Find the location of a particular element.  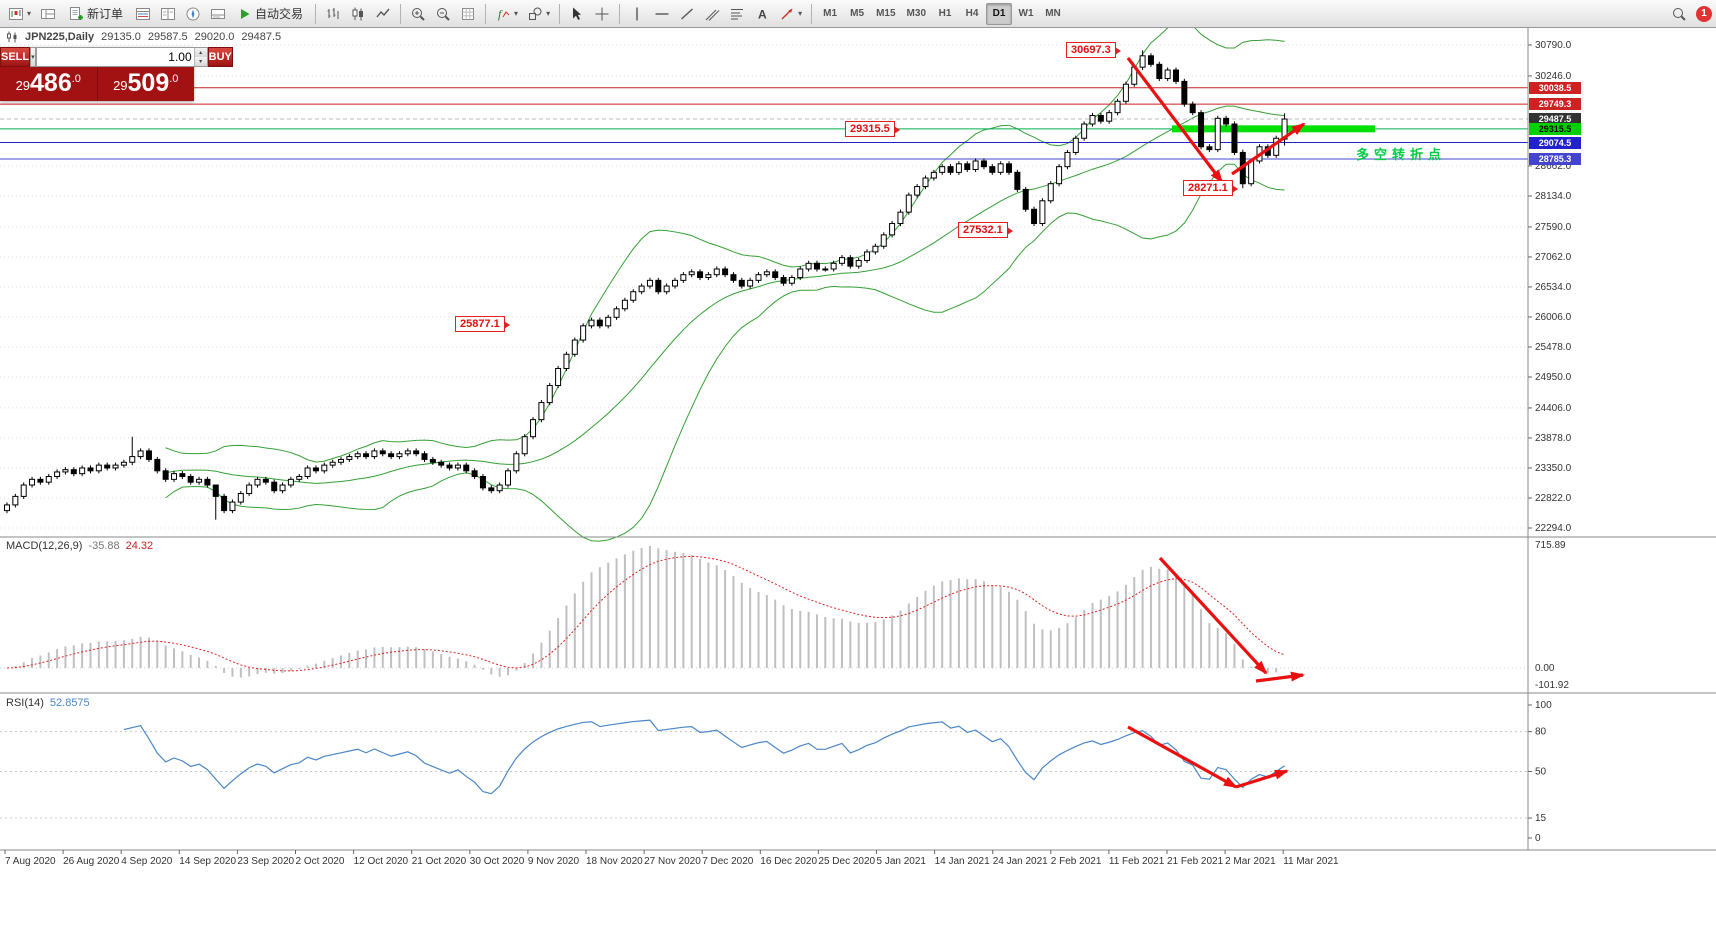

sell-price: 29 486.0 is located at coordinates (49, 84).